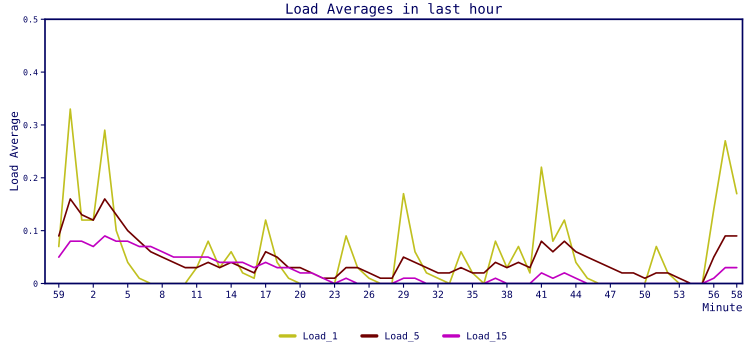 The height and width of the screenshot is (350, 750). Describe the element at coordinates (14, 151) in the screenshot. I see `y-axis-title: Load Average` at that location.